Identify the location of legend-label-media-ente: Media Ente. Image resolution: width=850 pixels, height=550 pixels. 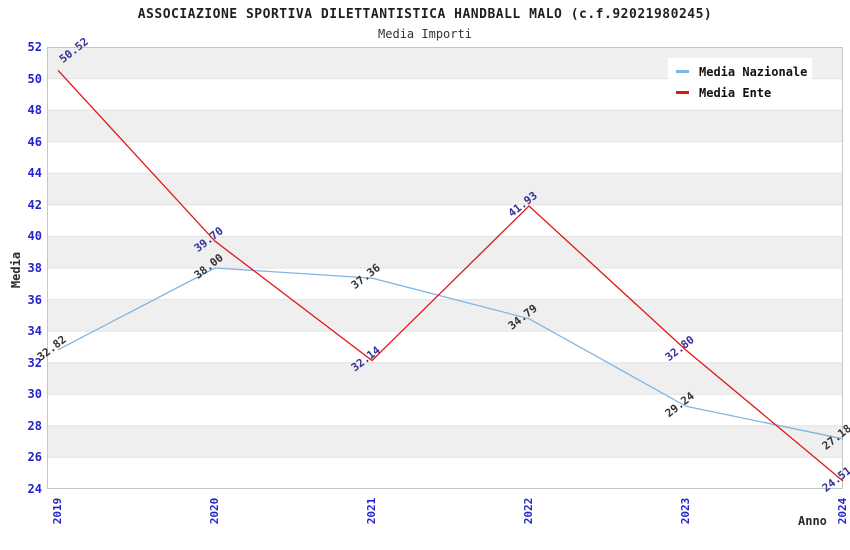
(735, 92).